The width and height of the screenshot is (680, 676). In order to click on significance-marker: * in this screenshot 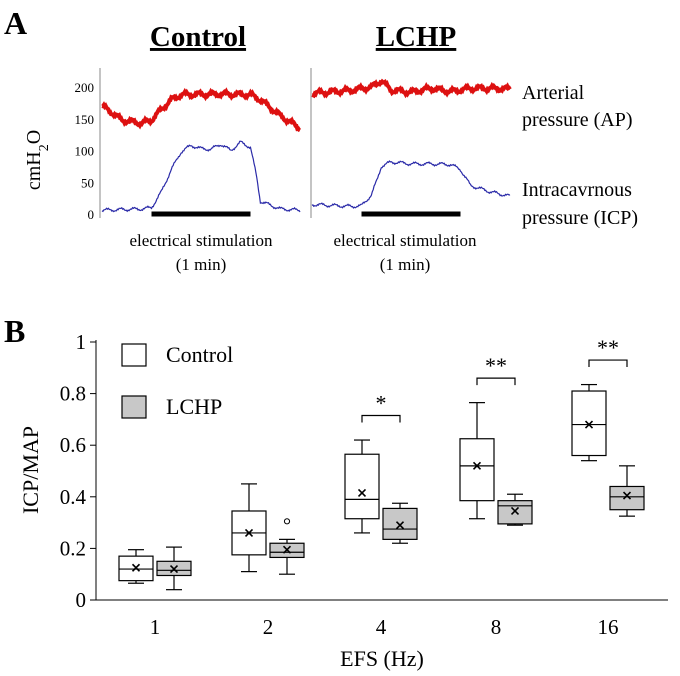, I will do `click(381, 403)`.